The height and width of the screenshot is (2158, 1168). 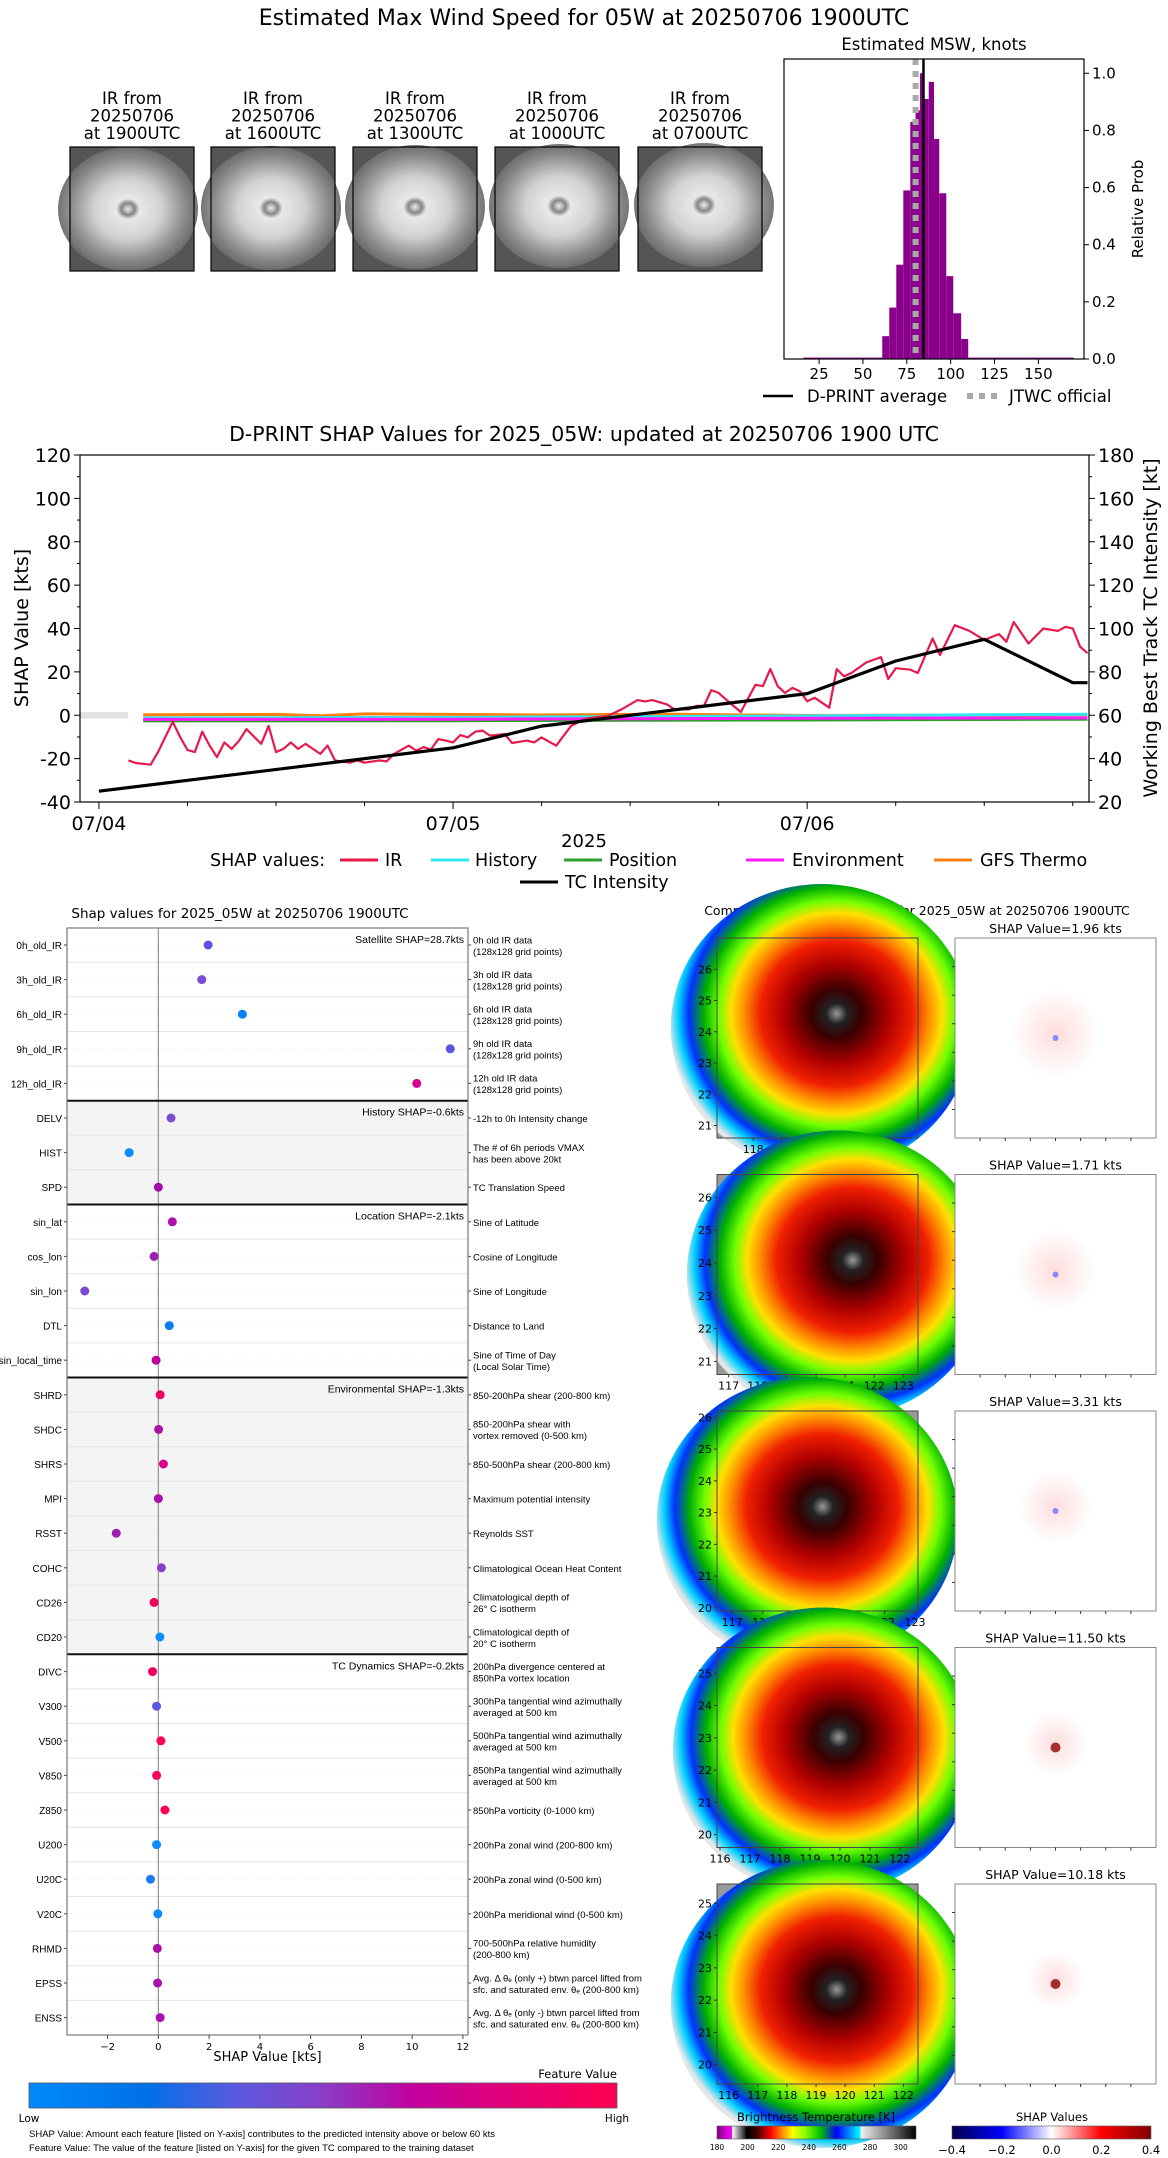 What do you see at coordinates (584, 841) in the screenshot?
I see `x-axis-label: 2025` at bounding box center [584, 841].